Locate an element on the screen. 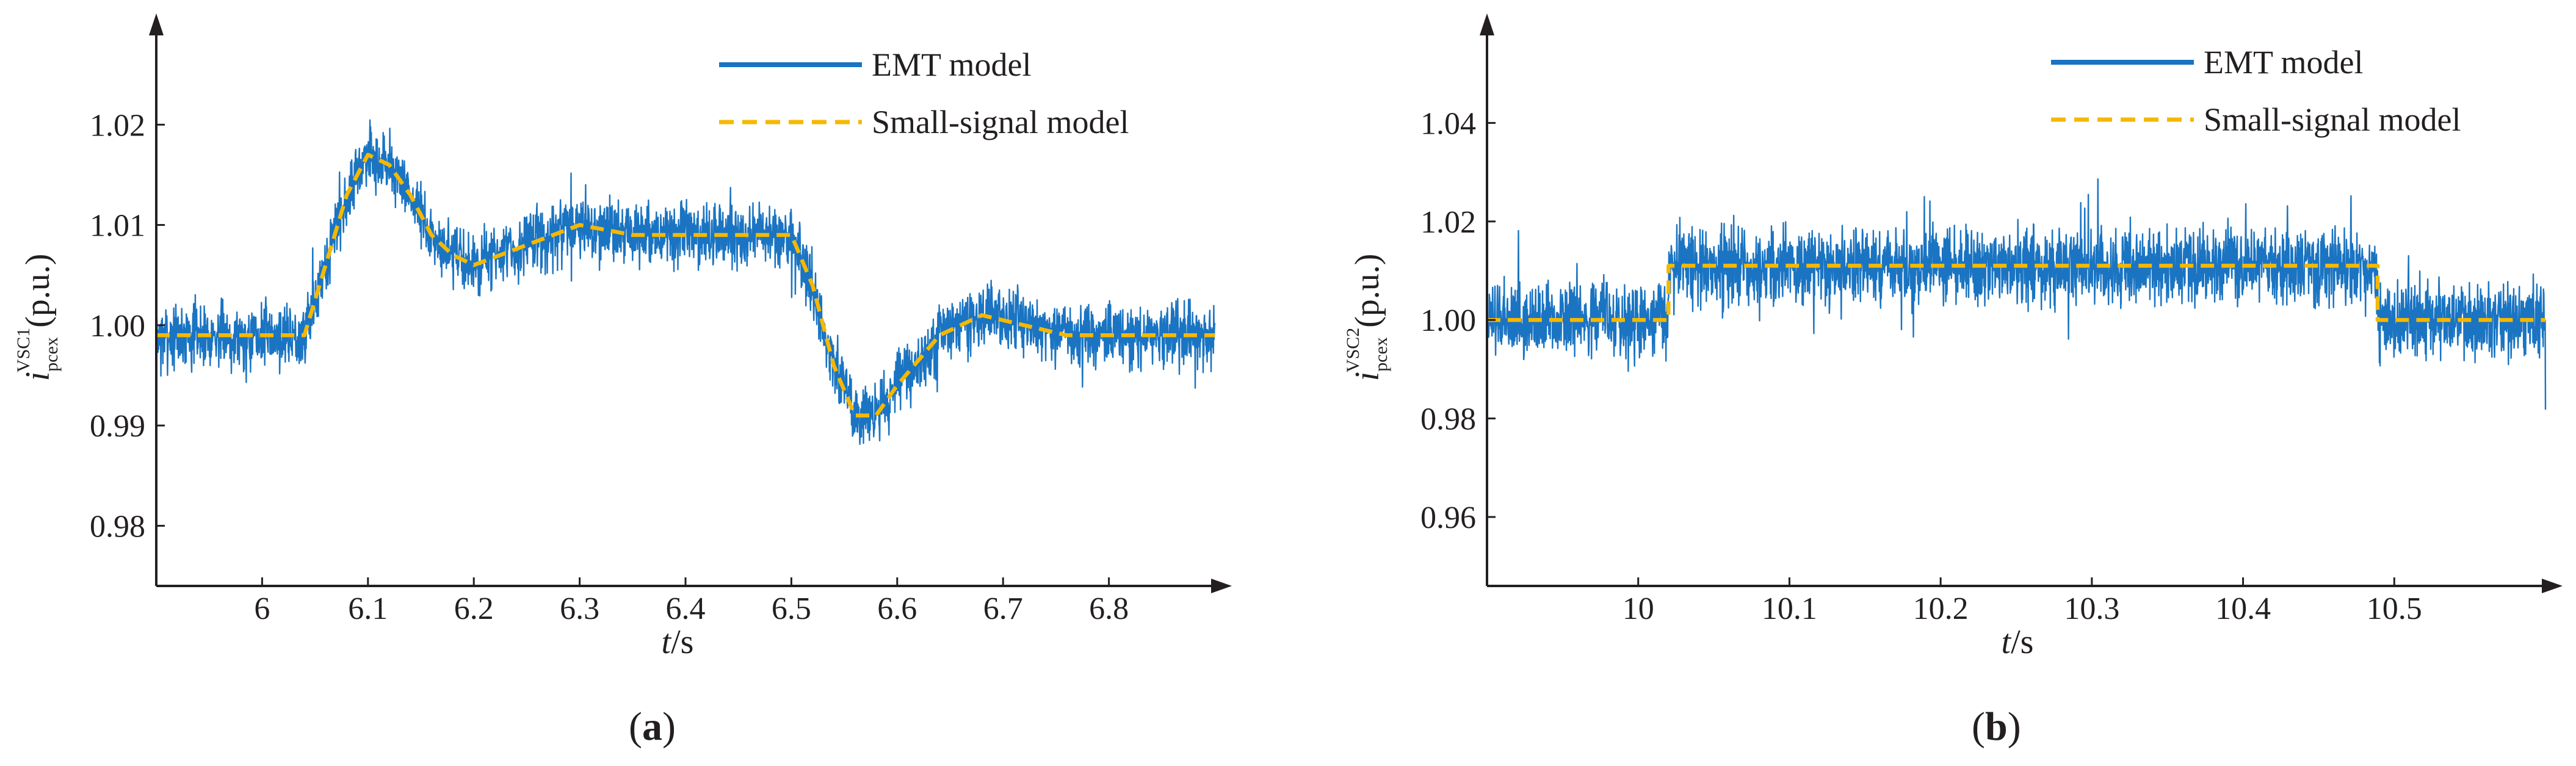  chart-a-ytick-label: 1.02 is located at coordinates (117, 125).